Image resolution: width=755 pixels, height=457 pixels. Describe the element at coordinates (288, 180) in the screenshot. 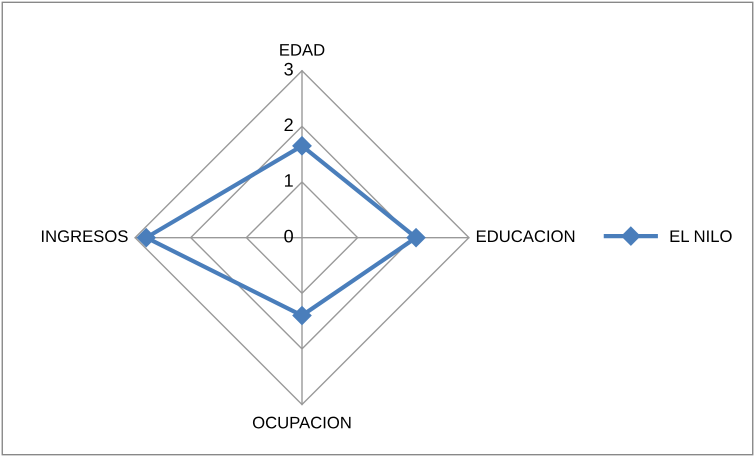

I see `y-tick-label: 1` at that location.